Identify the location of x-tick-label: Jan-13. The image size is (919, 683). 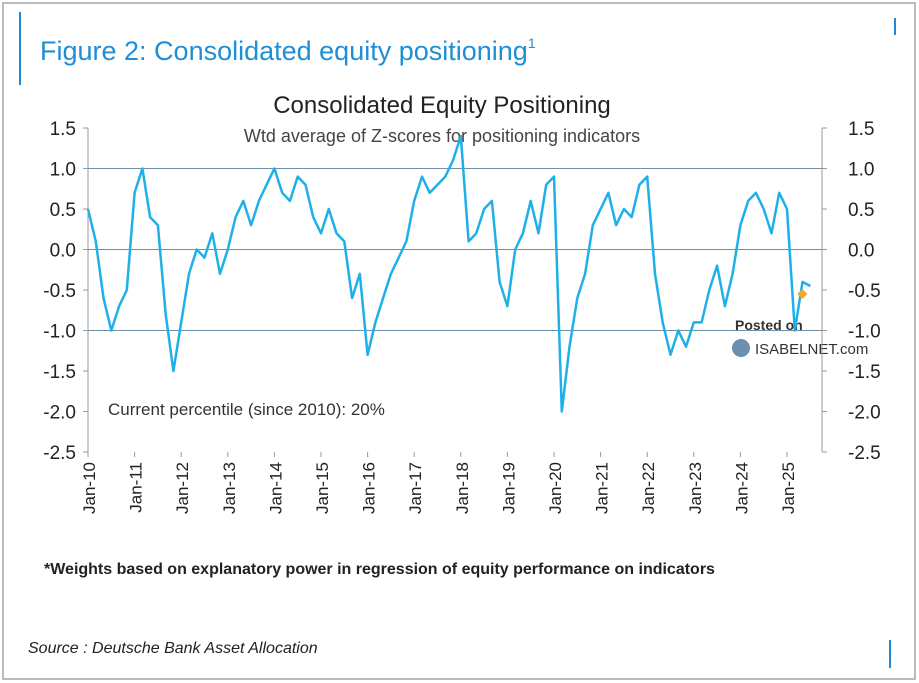
(229, 488).